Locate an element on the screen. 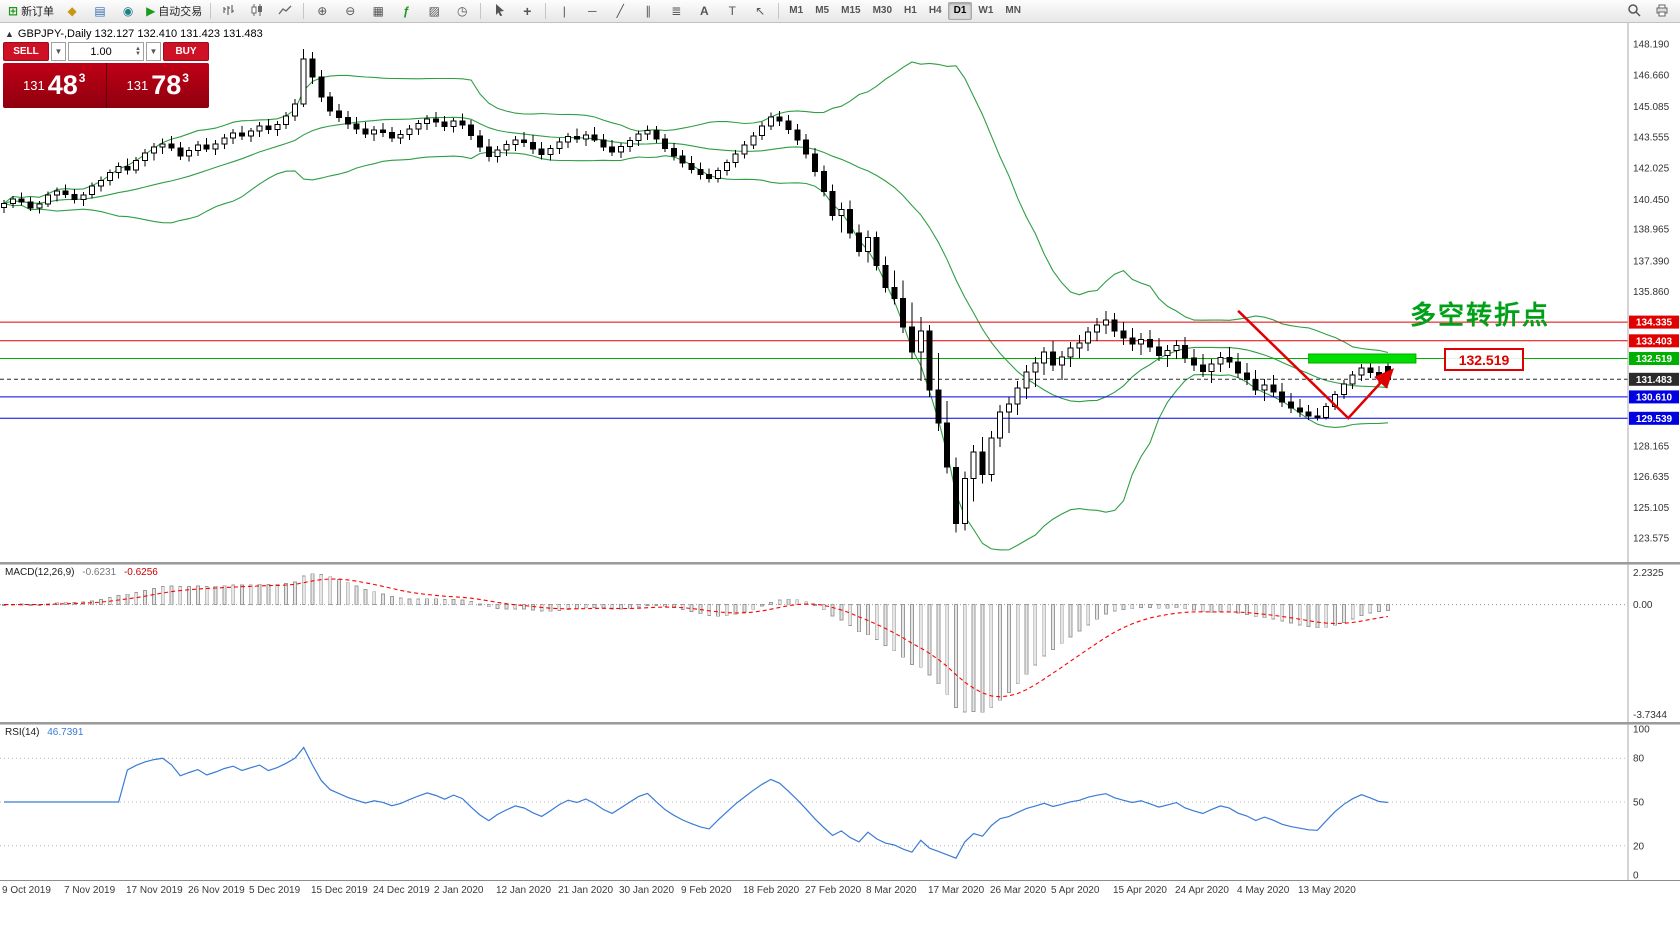 The image size is (1680, 946). buy-price-pips: 78 is located at coordinates (166, 85).